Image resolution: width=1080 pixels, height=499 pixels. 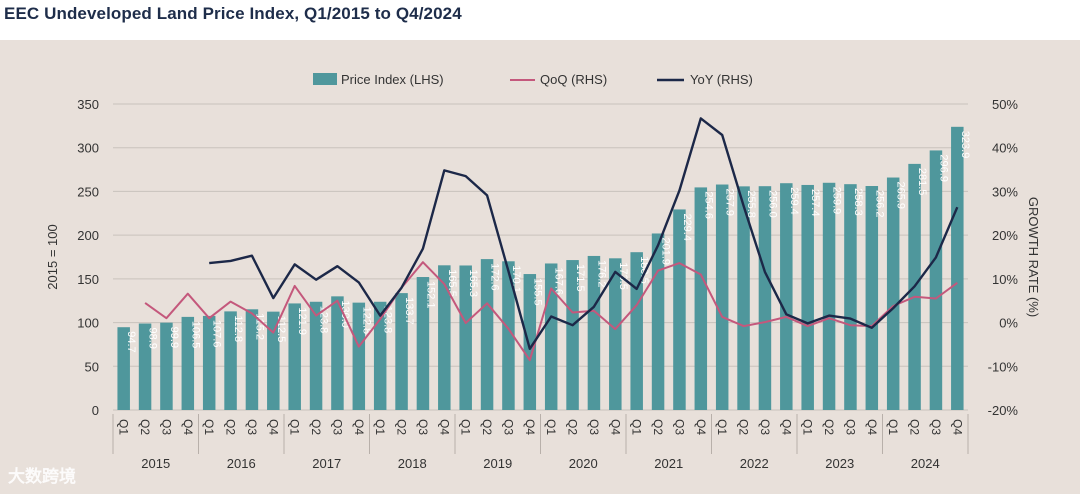 What do you see at coordinates (88, 148) in the screenshot?
I see `y-tick-label: 300` at bounding box center [88, 148].